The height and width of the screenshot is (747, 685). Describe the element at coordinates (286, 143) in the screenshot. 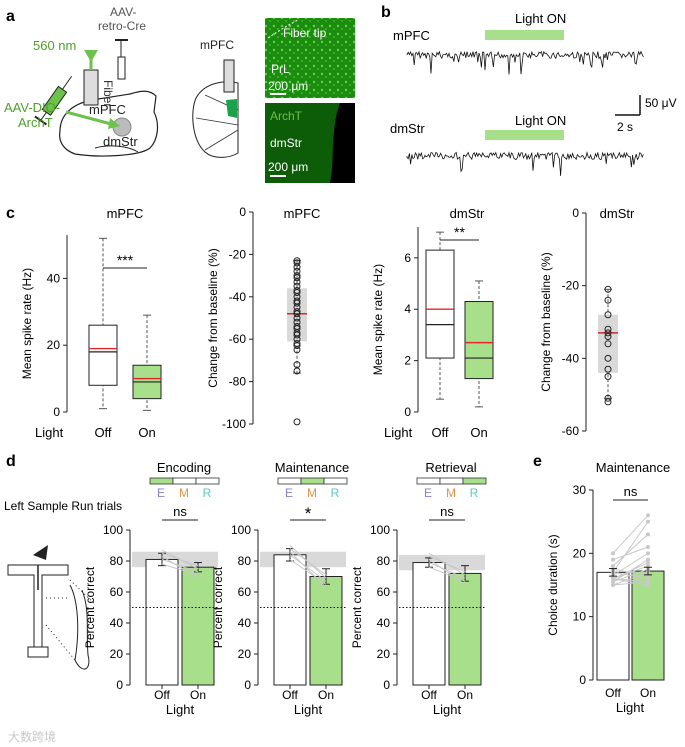

I see `dmstr-photo-label: dmStr` at that location.